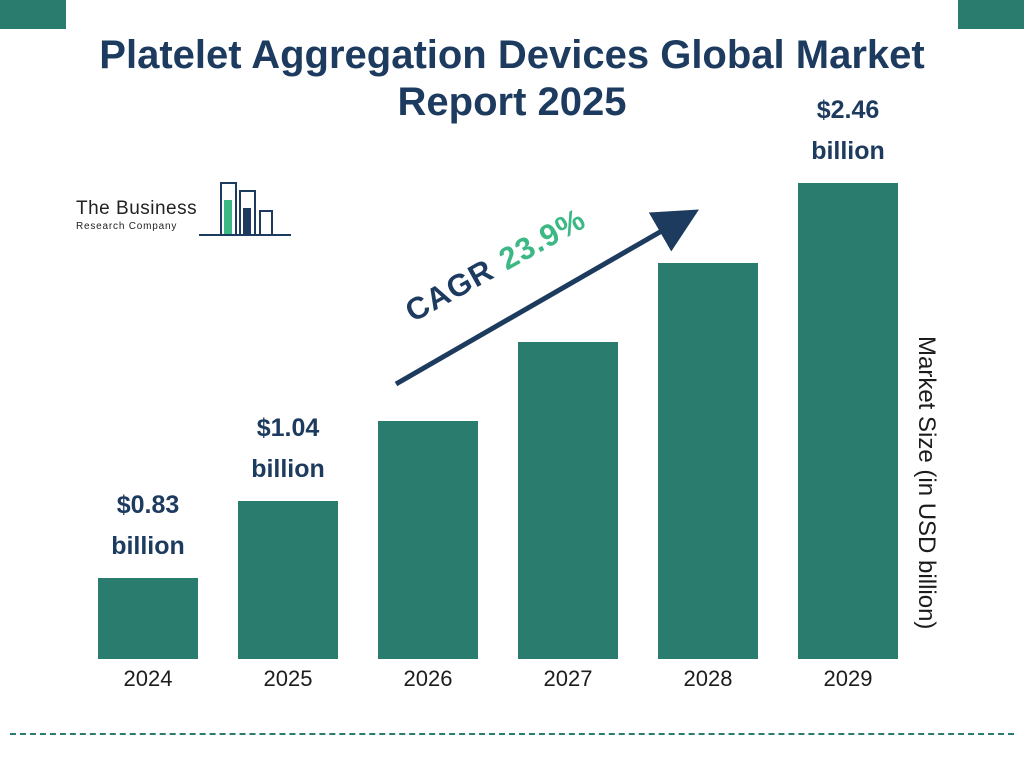  Describe the element at coordinates (848, 678) in the screenshot. I see `x-axis-label-2029: 2029` at that location.